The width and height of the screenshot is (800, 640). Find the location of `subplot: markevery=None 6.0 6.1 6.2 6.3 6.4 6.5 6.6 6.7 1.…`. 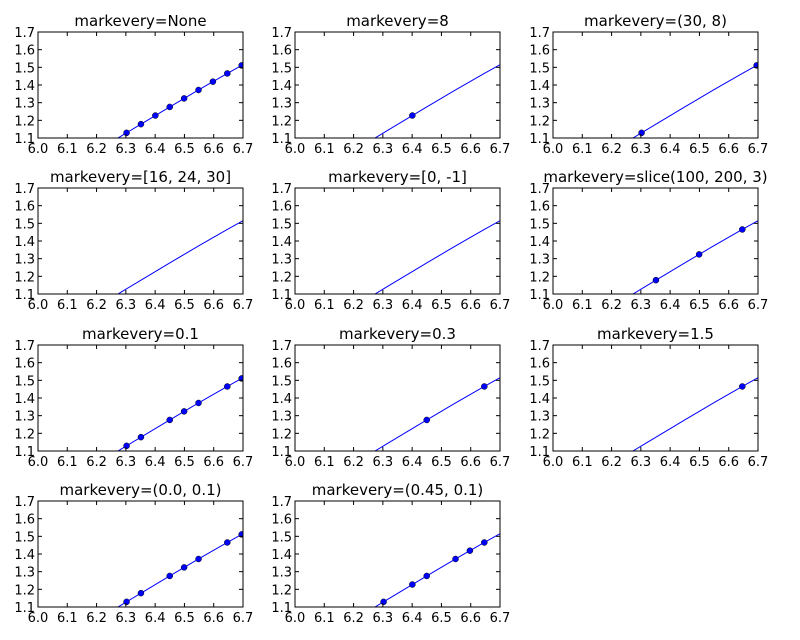

subplot: markevery=None 6.0 6.1 6.2 6.3 6.4 6.5 6.6 6.7 1.… is located at coordinates (133, 84).